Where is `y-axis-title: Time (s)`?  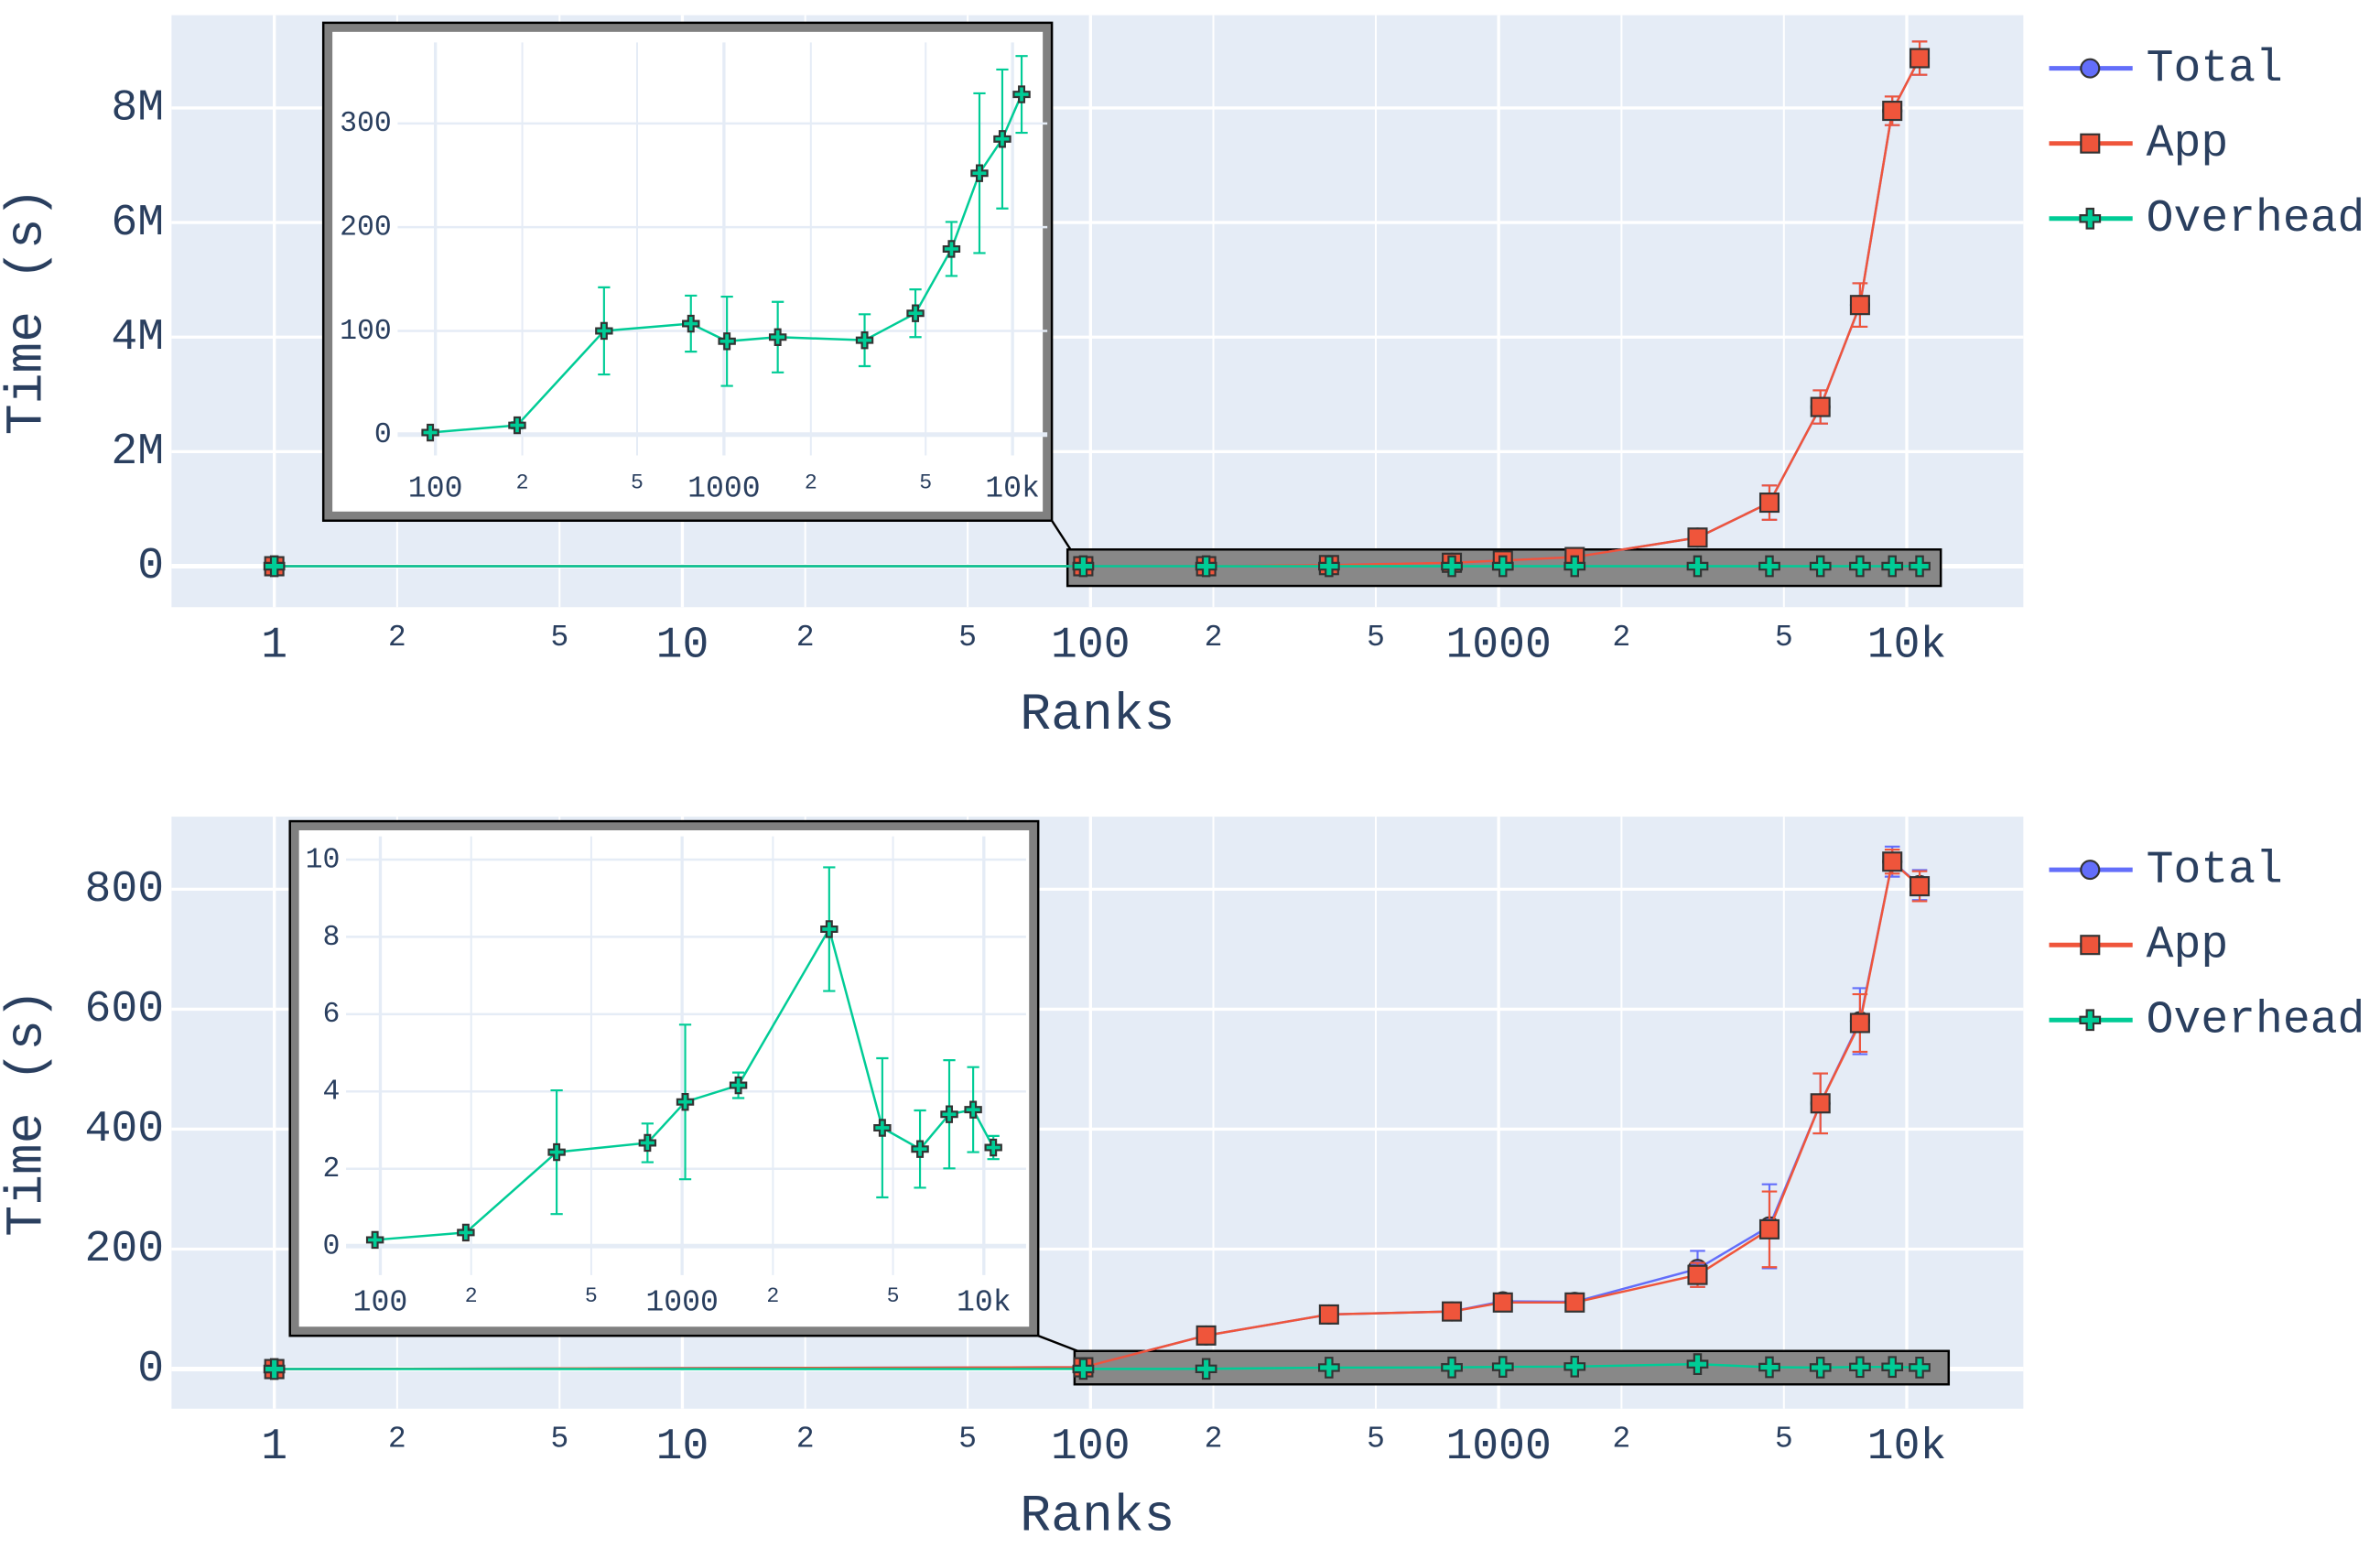 y-axis-title: Time (s) is located at coordinates (28, 1113).